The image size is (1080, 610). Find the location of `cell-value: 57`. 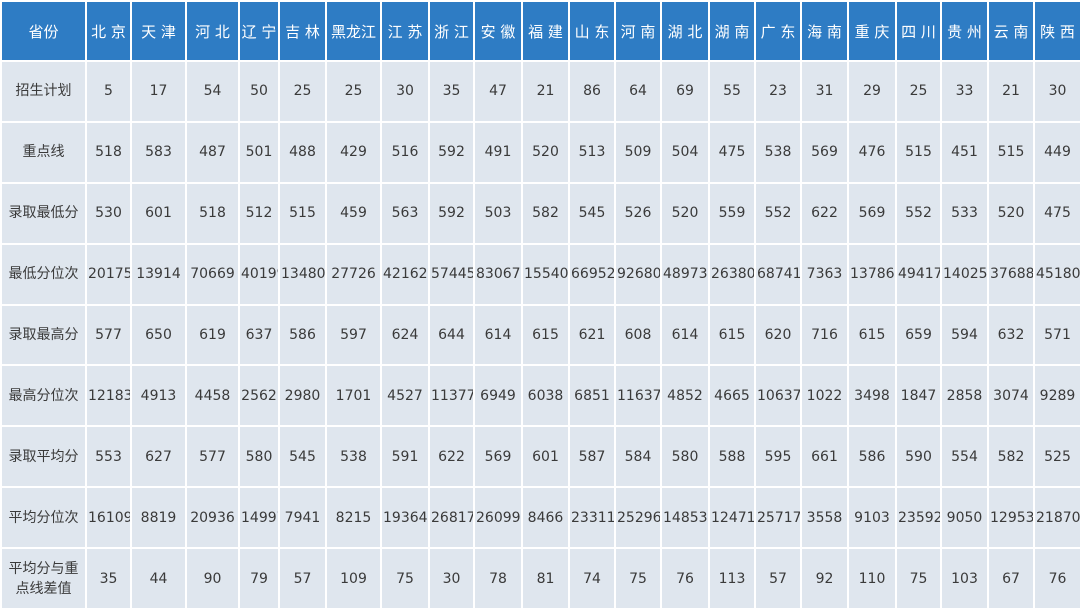

cell-value: 57 is located at coordinates (778, 578).